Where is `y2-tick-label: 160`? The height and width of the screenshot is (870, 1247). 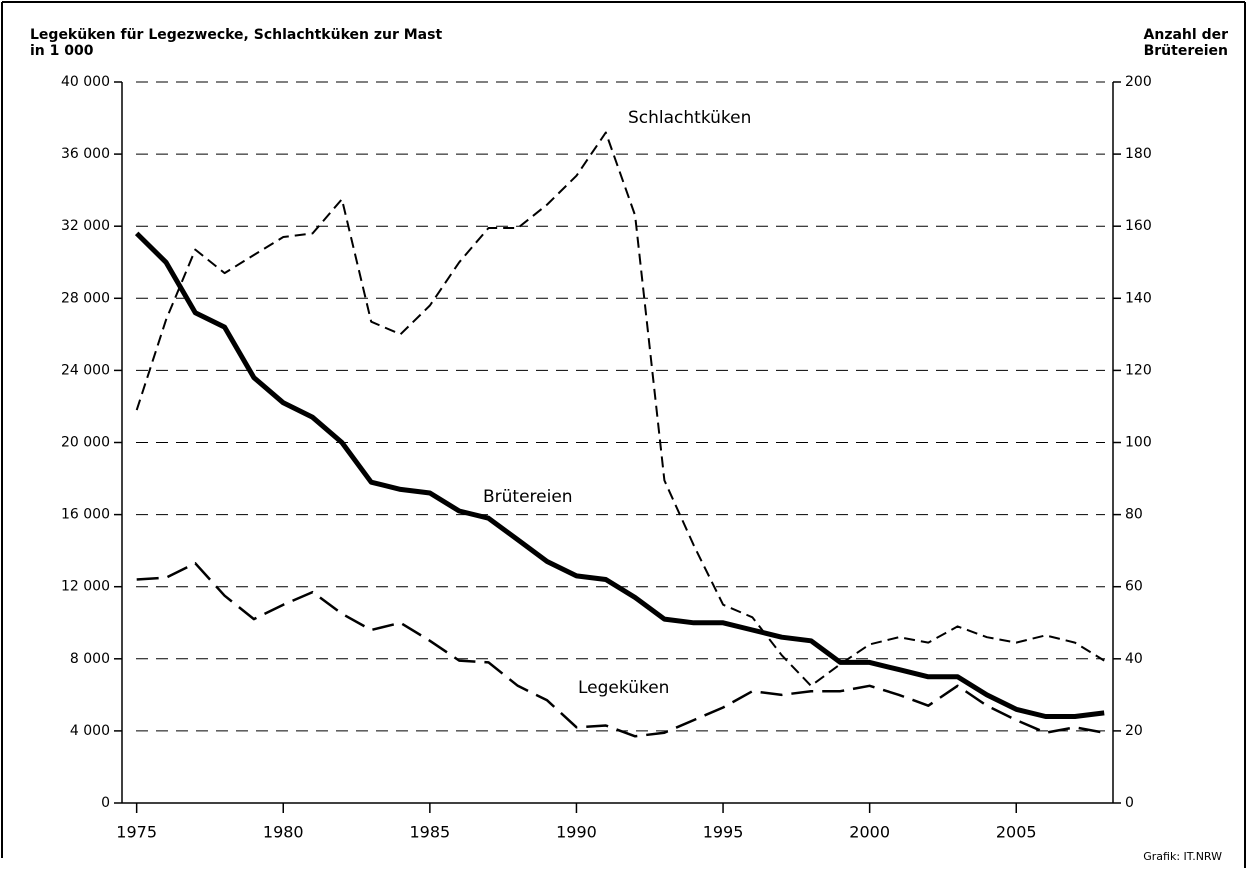
y2-tick-label: 160 is located at coordinates (1138, 226).